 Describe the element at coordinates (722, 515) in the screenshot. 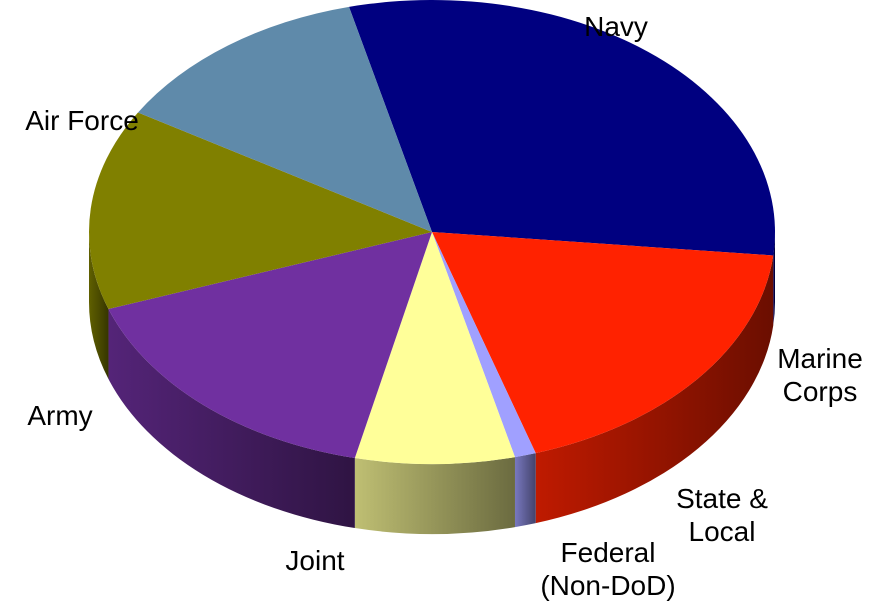

I see `slice-label-state-local: State & Local` at that location.